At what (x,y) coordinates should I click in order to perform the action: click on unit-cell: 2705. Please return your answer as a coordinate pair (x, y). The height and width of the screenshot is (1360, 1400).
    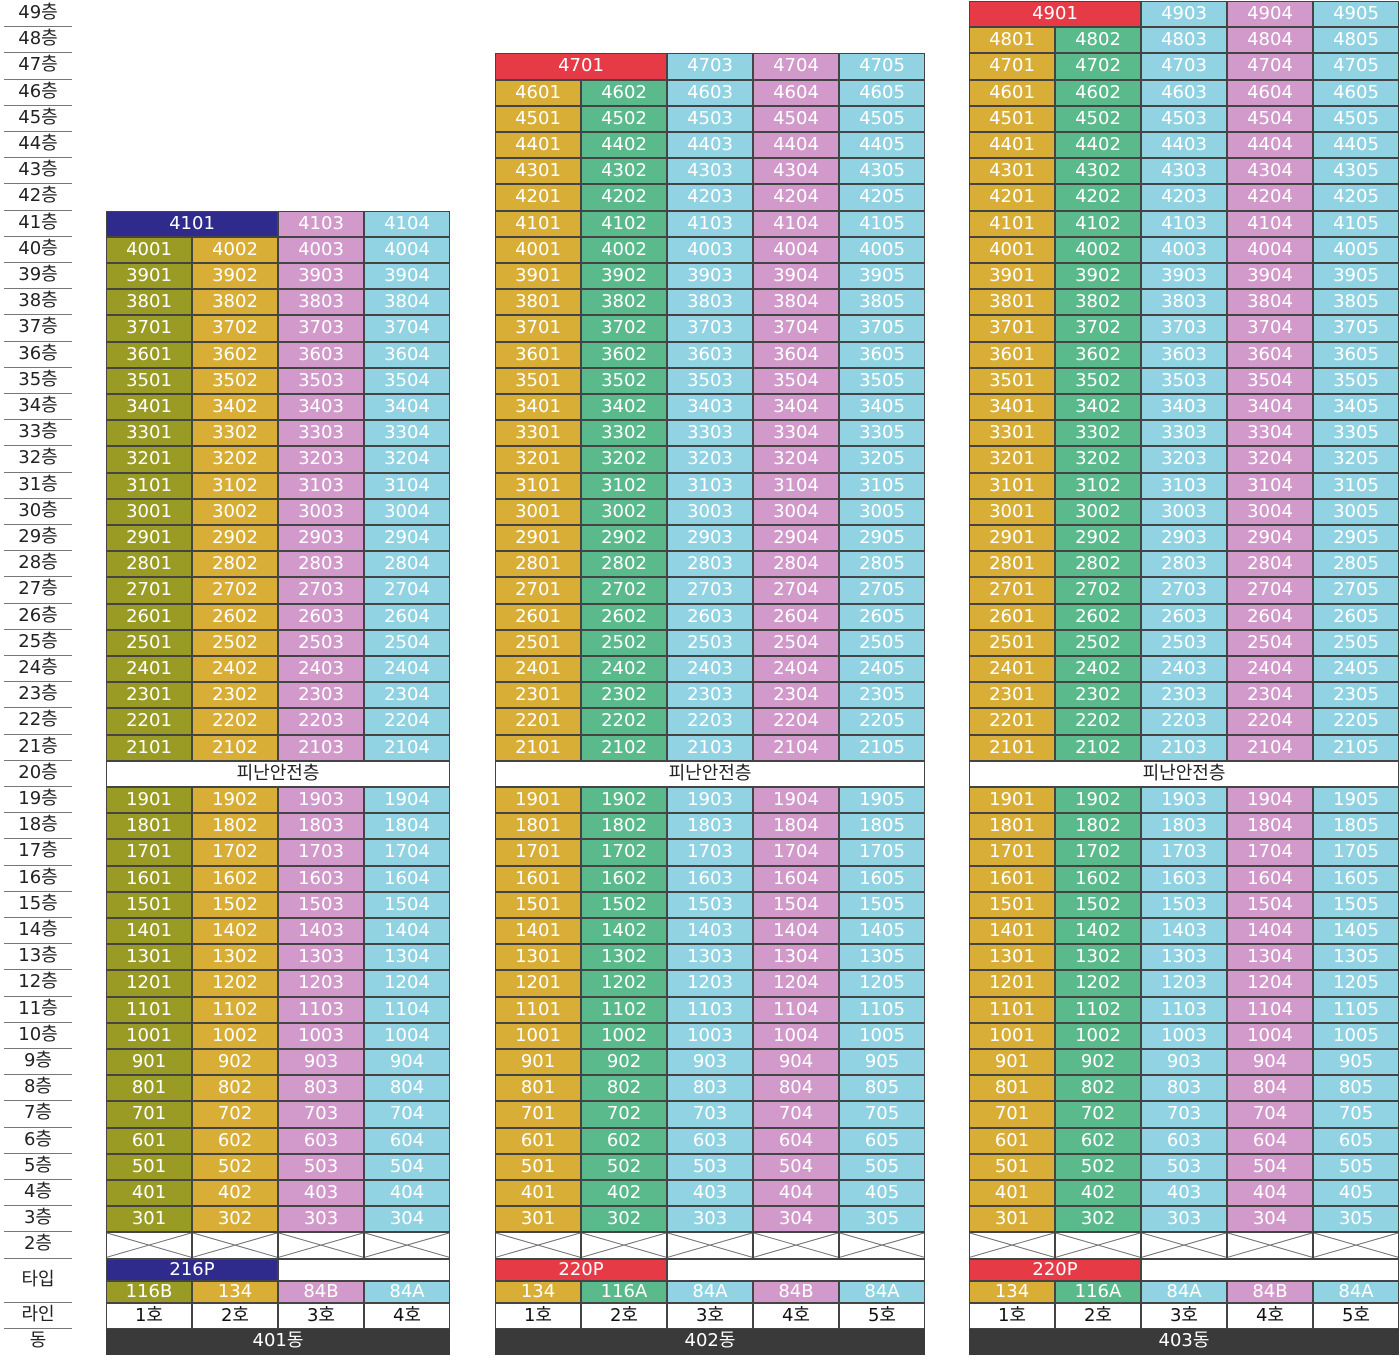
    Looking at the image, I should click on (882, 590).